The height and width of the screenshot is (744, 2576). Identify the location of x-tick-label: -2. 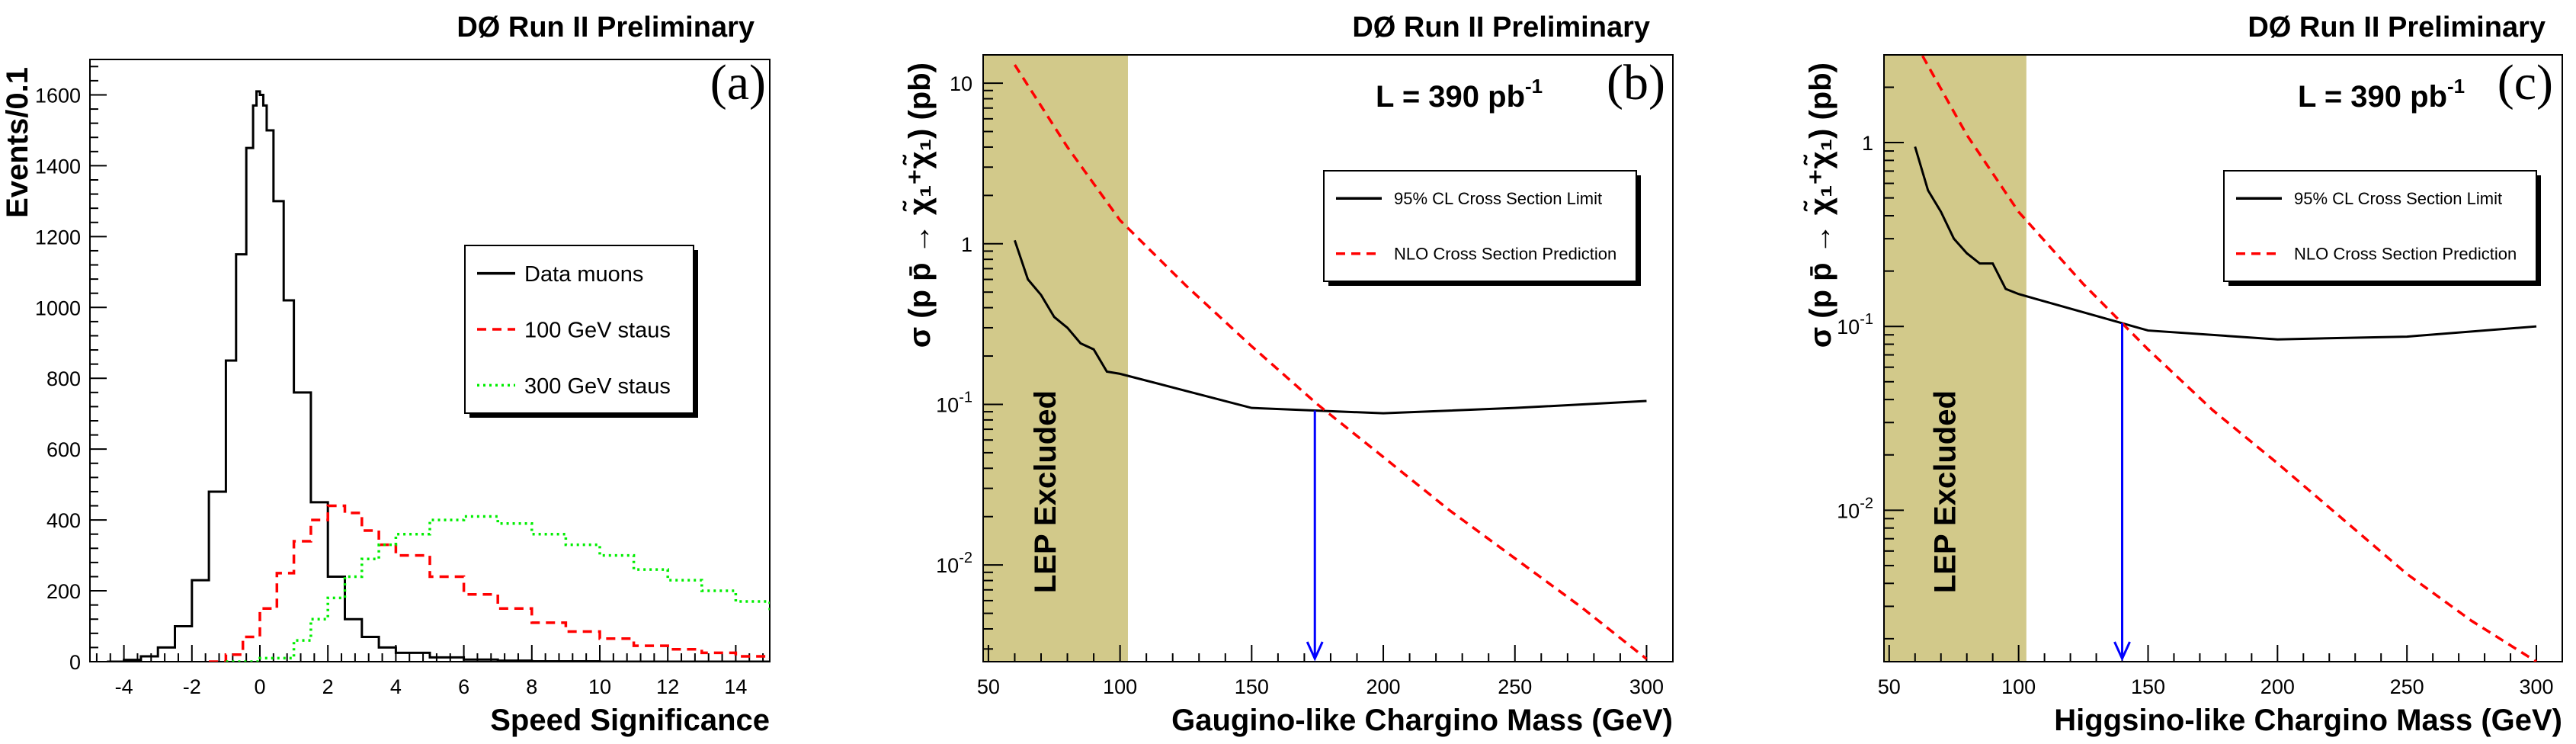
(192, 686).